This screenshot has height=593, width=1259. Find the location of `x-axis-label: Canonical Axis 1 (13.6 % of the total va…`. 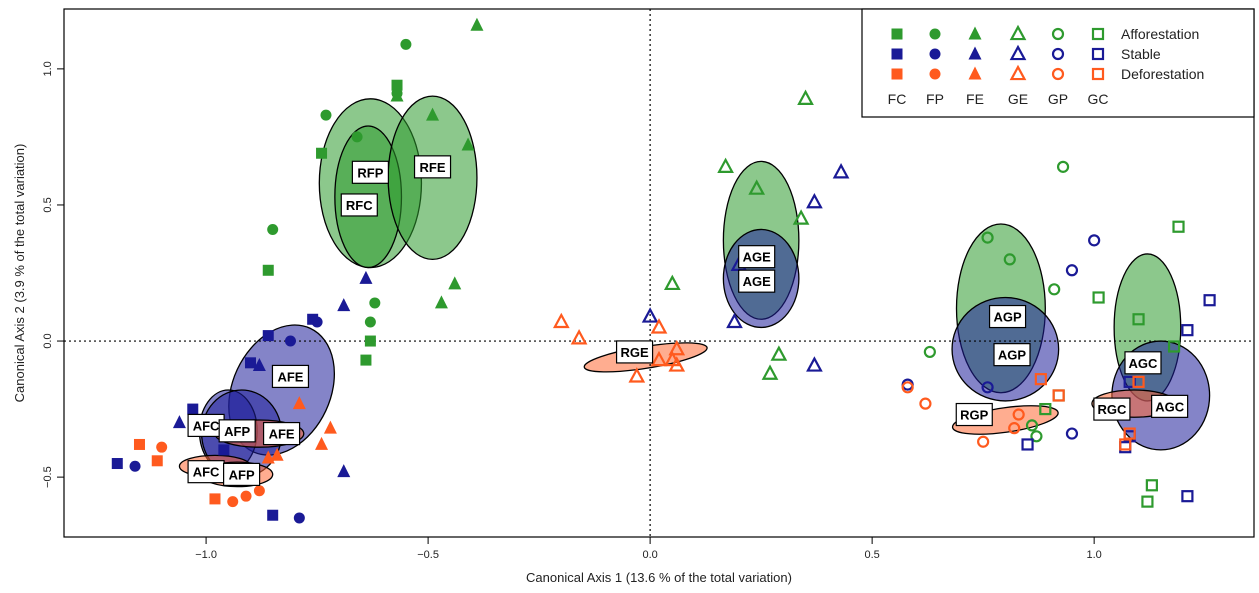

x-axis-label: Canonical Axis 1 (13.6 % of the total va… is located at coordinates (659, 577).